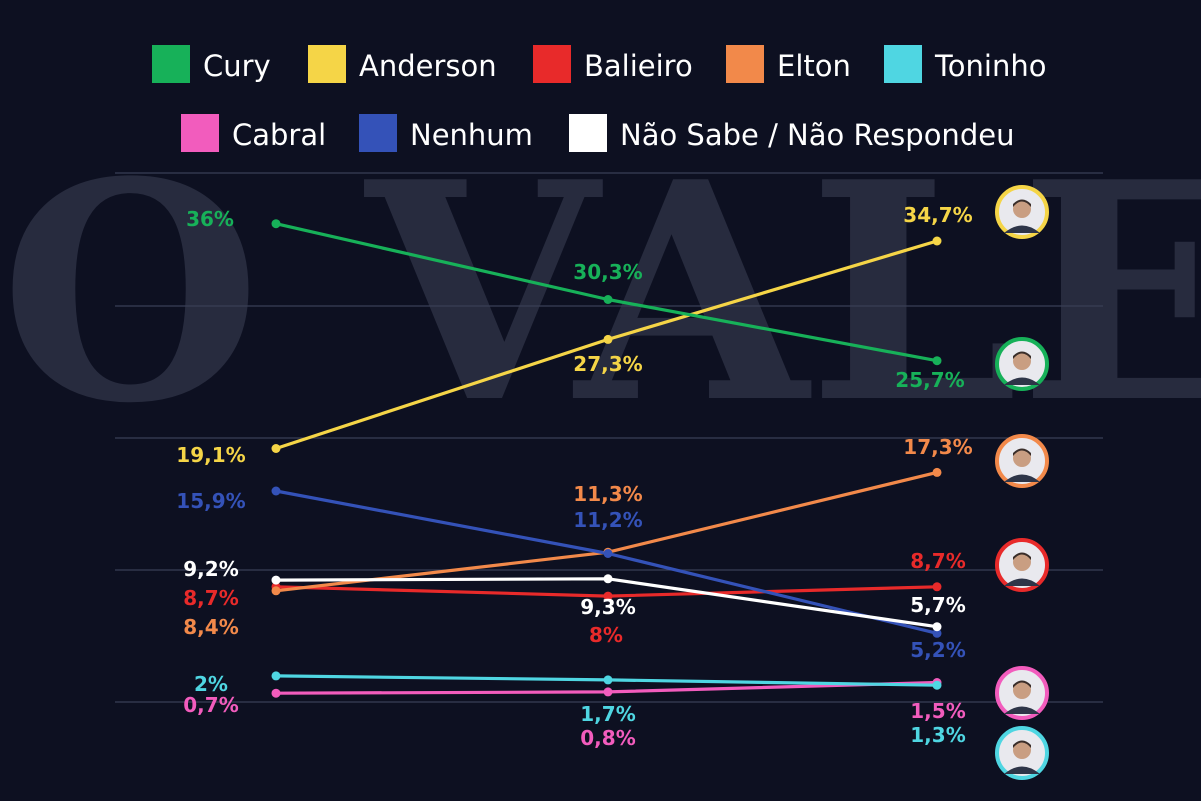 This screenshot has width=1201, height=801. I want to click on data-label-elton: 17,3%, so click(937, 447).